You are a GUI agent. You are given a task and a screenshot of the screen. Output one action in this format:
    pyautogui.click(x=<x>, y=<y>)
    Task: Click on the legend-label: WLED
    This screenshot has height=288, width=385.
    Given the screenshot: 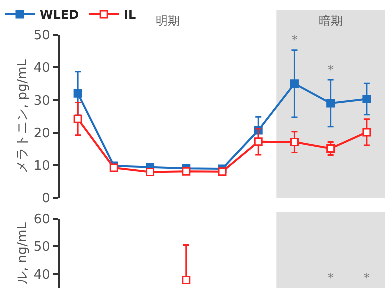 What is the action you would take?
    pyautogui.click(x=60, y=15)
    